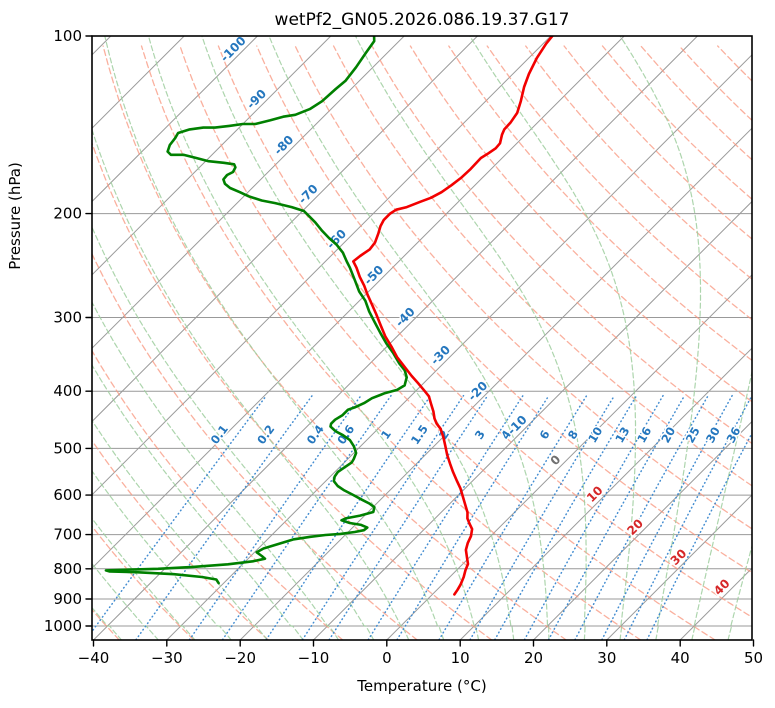 Image resolution: width=775 pixels, height=708 pixels. Describe the element at coordinates (67, 318) in the screenshot. I see `svg-text: 300` at that location.